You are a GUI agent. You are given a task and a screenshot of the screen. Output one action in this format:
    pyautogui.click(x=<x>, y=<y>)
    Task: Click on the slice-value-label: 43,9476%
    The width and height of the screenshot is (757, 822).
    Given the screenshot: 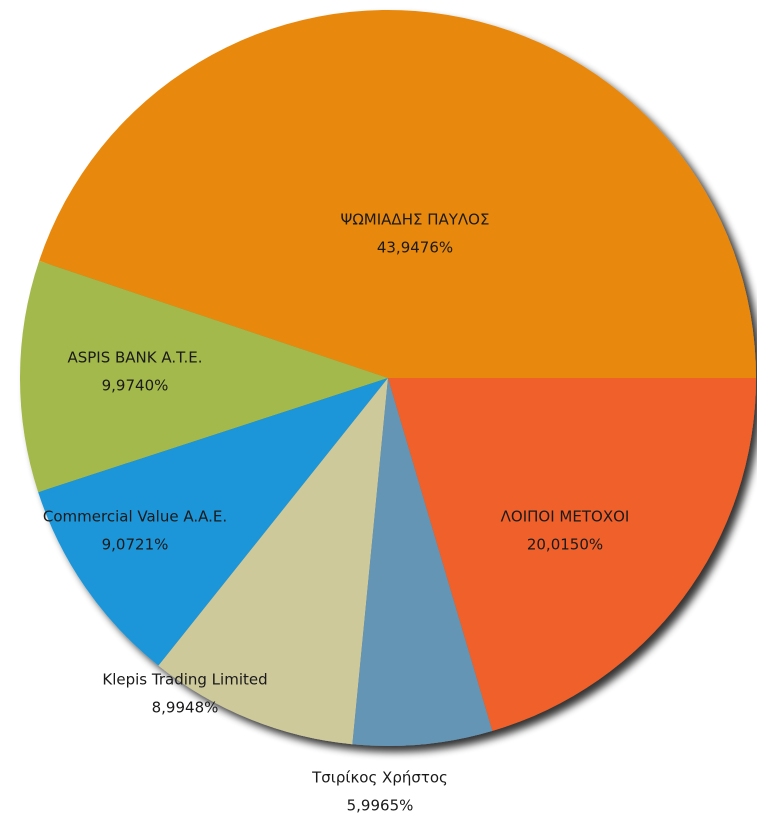 What is the action you would take?
    pyautogui.click(x=415, y=248)
    